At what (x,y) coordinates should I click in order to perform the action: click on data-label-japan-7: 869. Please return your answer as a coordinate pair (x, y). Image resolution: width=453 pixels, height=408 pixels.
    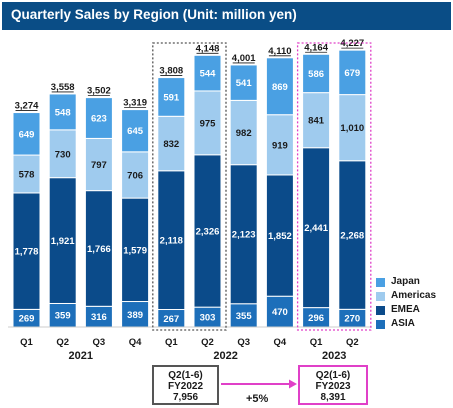
    Looking at the image, I should click on (280, 87).